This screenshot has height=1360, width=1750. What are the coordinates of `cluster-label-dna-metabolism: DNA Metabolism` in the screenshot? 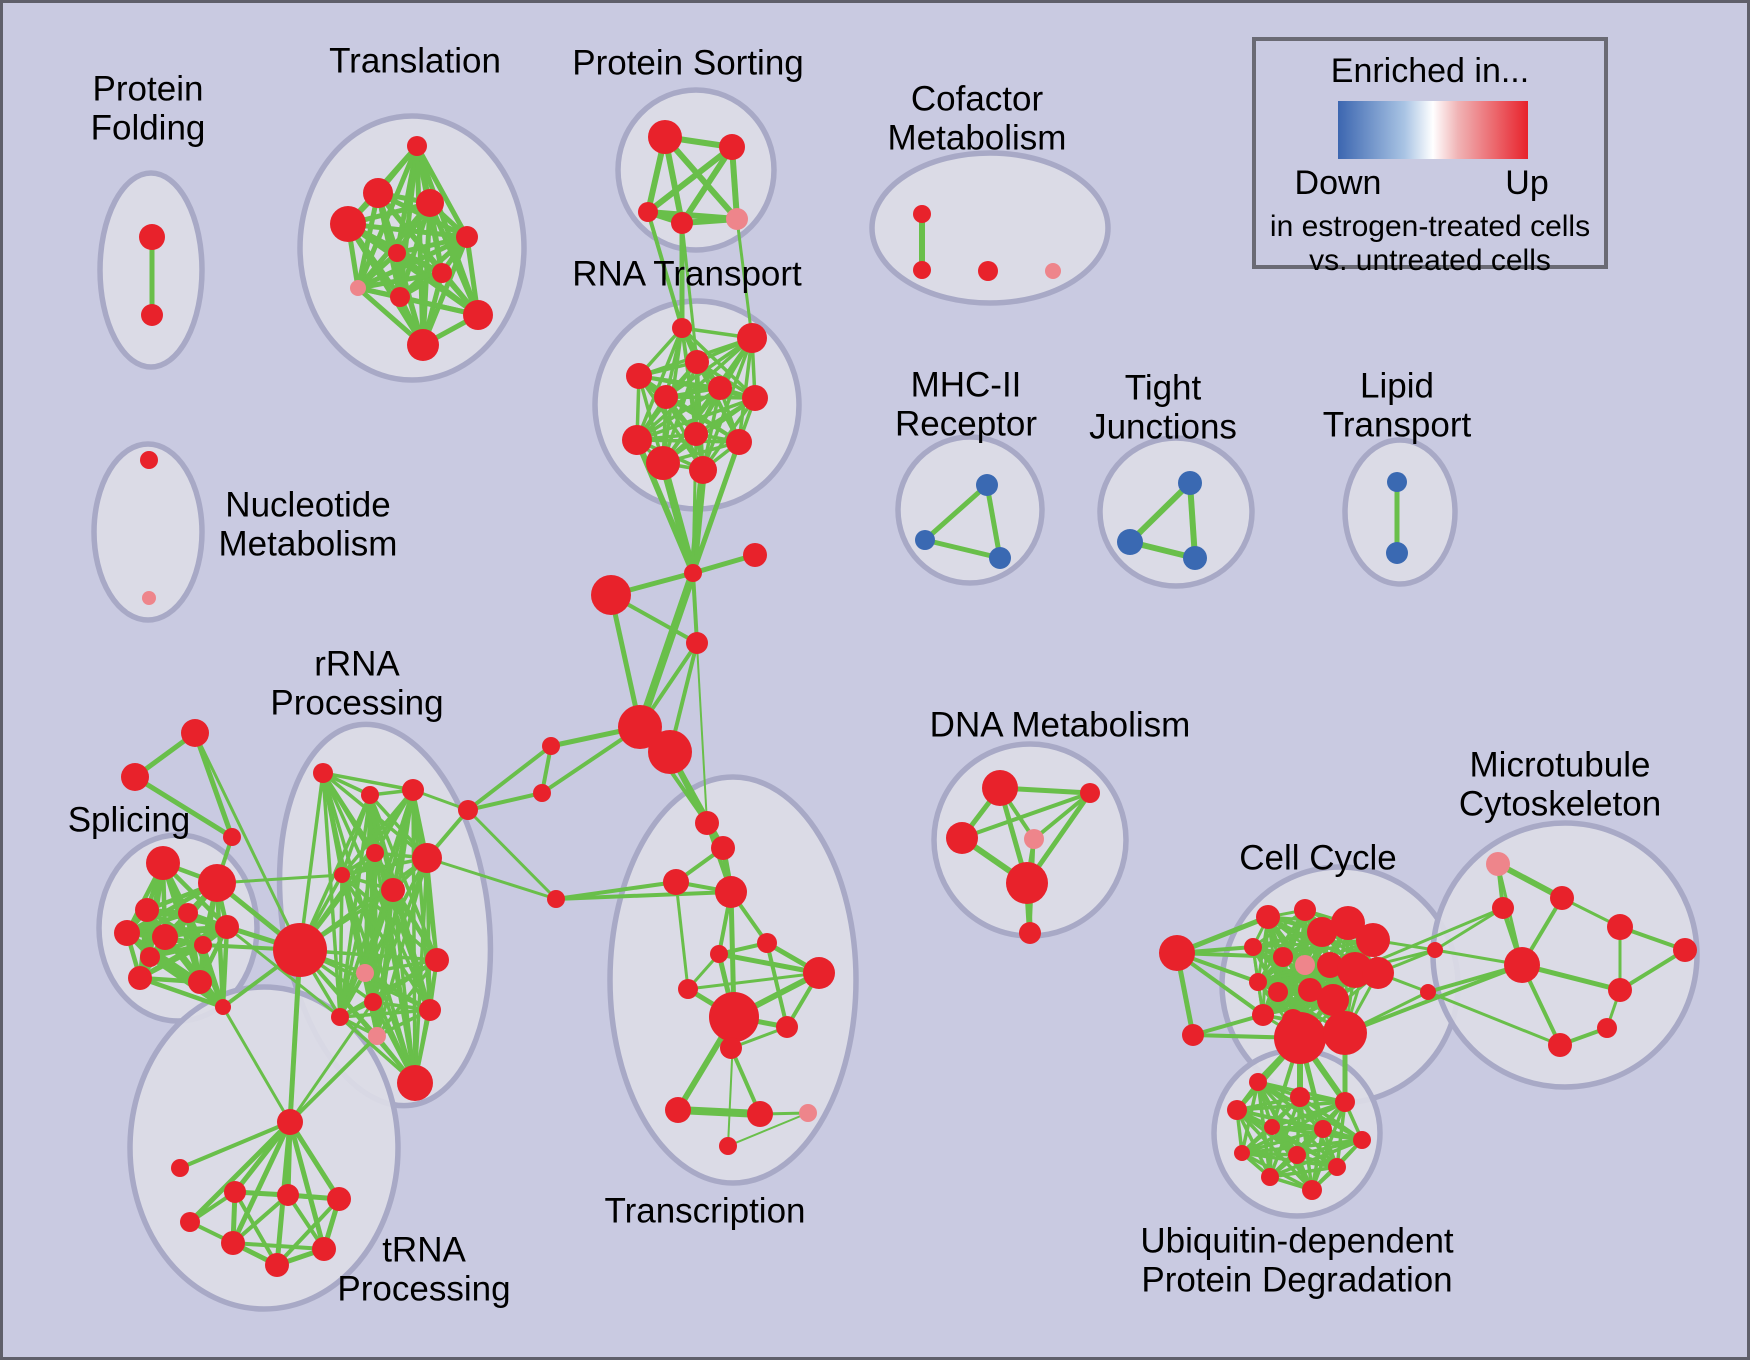 It's located at (1060, 724).